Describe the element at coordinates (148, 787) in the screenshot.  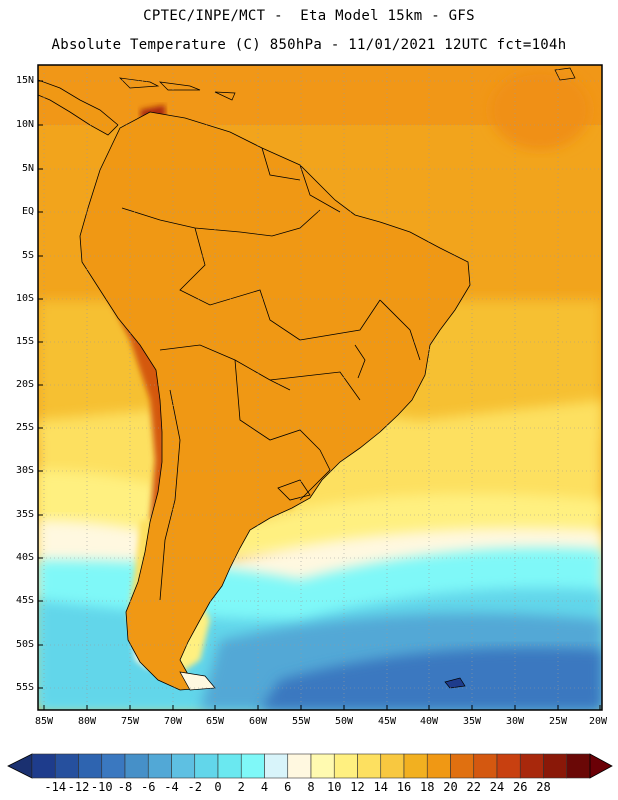
I see `colorbar-label: -6` at that location.